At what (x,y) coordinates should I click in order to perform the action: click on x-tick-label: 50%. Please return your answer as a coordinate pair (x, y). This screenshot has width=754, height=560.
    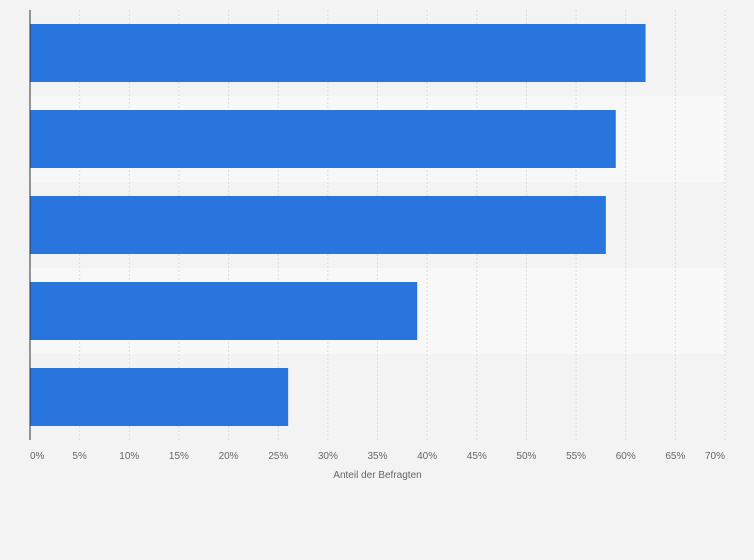
    Looking at the image, I should click on (526, 456).